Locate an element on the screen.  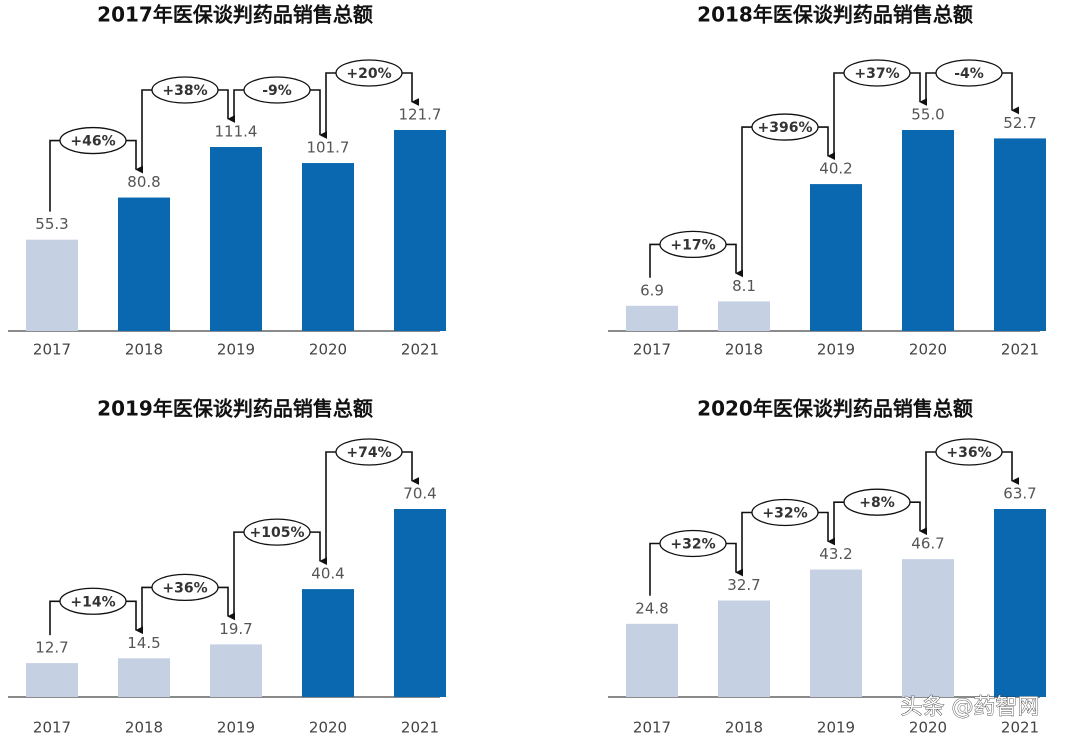
growth-label: +105% is located at coordinates (277, 533).